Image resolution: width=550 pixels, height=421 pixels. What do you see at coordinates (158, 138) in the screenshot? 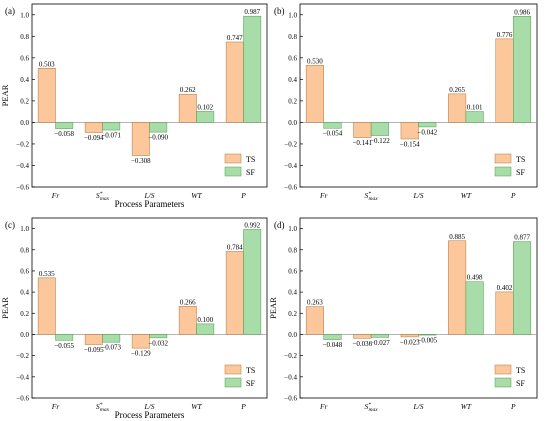
I see `value-label: −0.090` at bounding box center [158, 138].